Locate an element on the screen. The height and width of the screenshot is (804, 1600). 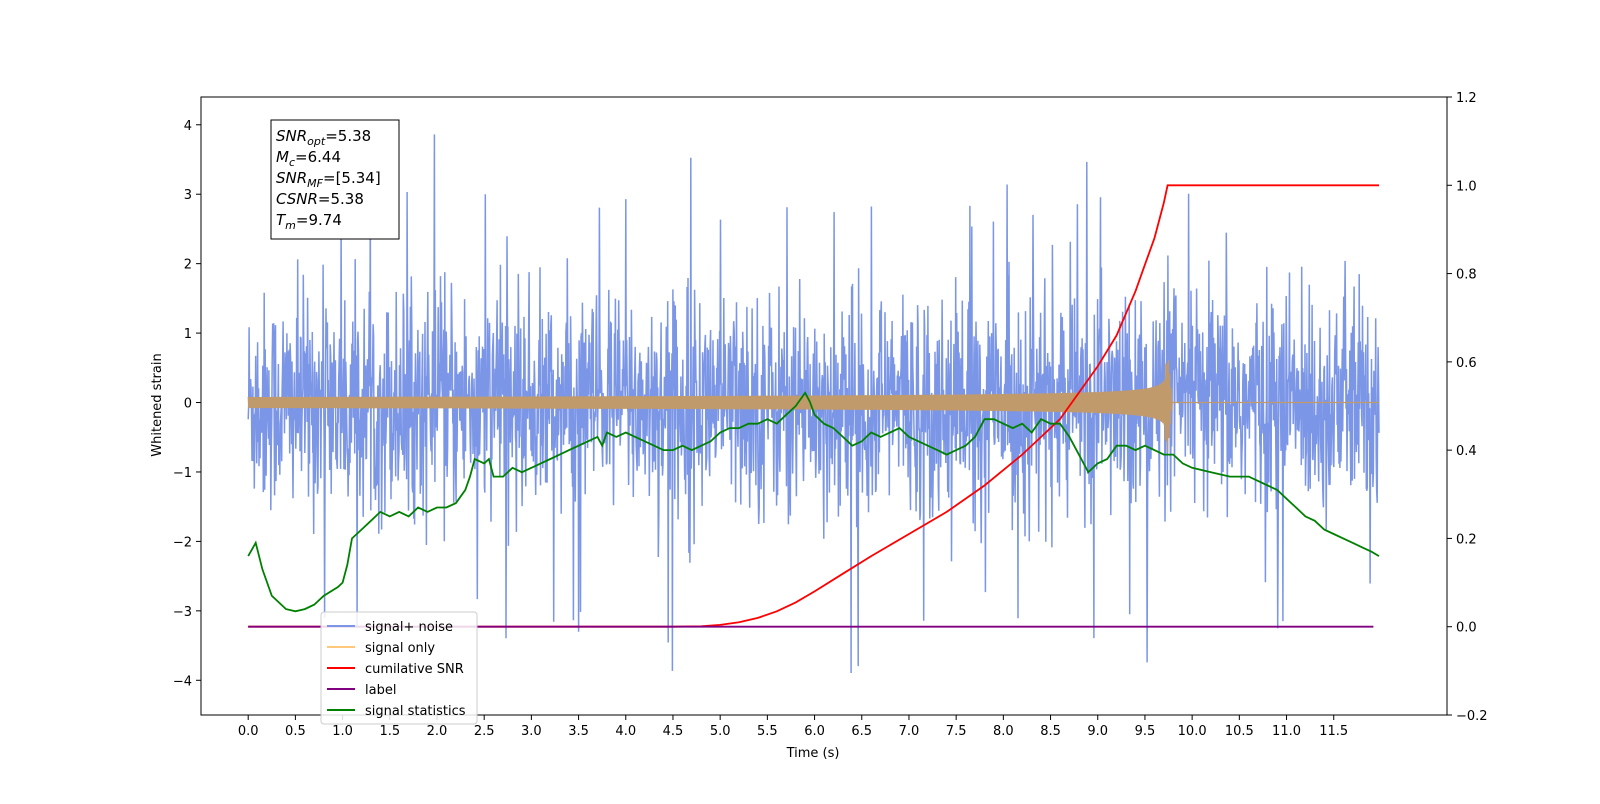
x-tick-label: 8.0 is located at coordinates (1003, 731).